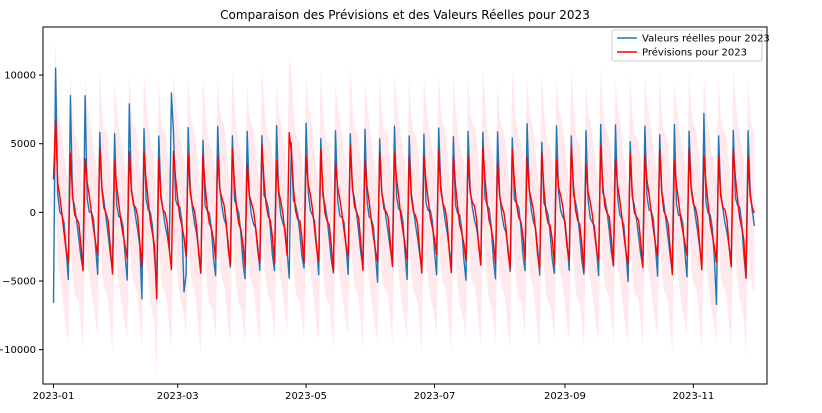 The height and width of the screenshot is (413, 822). I want to click on legend-frame, so click(687, 45).